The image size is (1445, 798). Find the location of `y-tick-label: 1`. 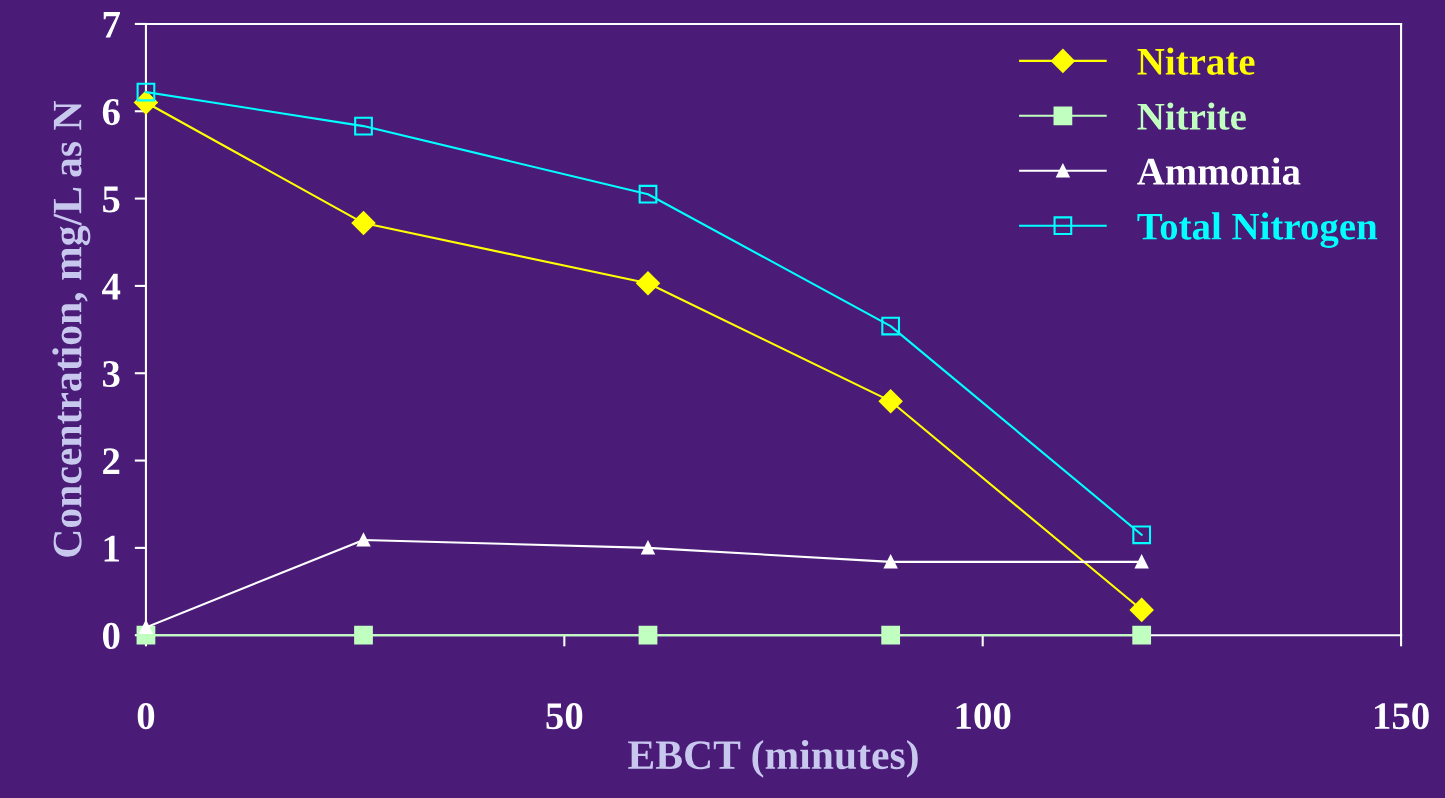

y-tick-label: 1 is located at coordinates (111, 548).